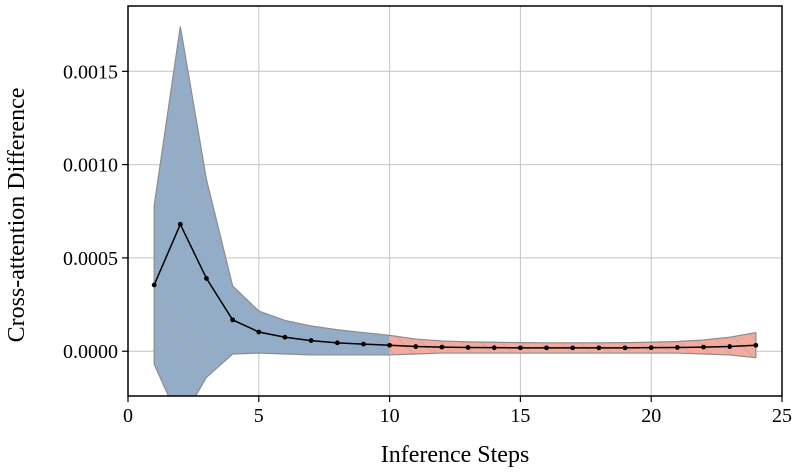 The image size is (797, 476). What do you see at coordinates (457, 411) in the screenshot?
I see `x-axis-ticks: 0 5 10 15 20 25` at bounding box center [457, 411].